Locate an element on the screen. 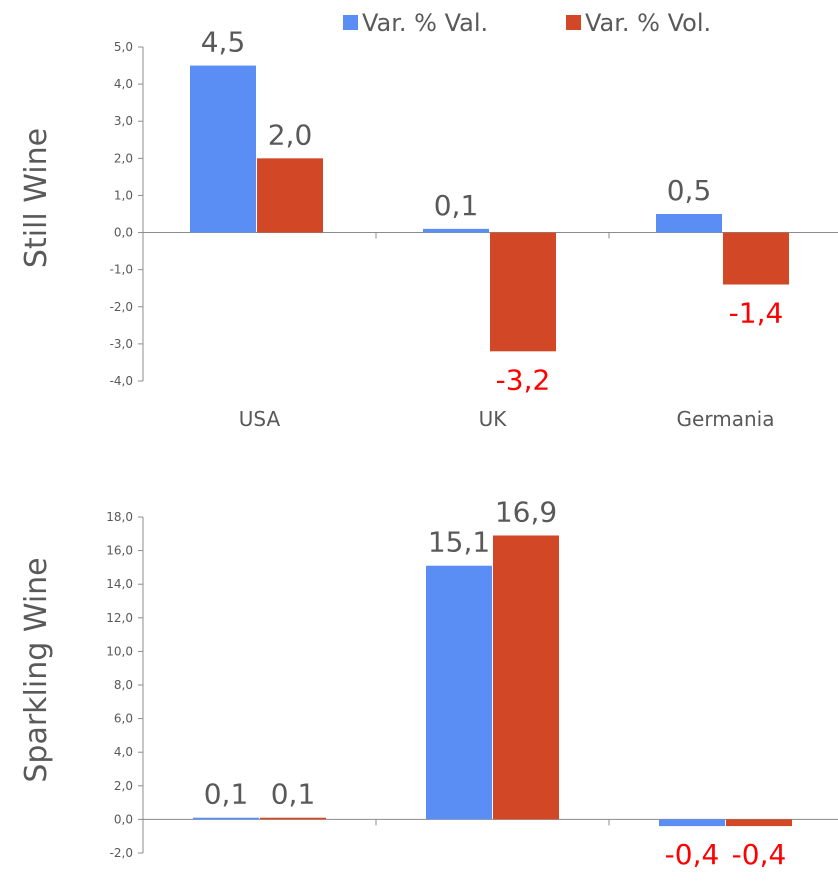 Image resolution: width=838 pixels, height=882 pixels. still-wine-category-labels: USA UK Germania is located at coordinates (507, 419).